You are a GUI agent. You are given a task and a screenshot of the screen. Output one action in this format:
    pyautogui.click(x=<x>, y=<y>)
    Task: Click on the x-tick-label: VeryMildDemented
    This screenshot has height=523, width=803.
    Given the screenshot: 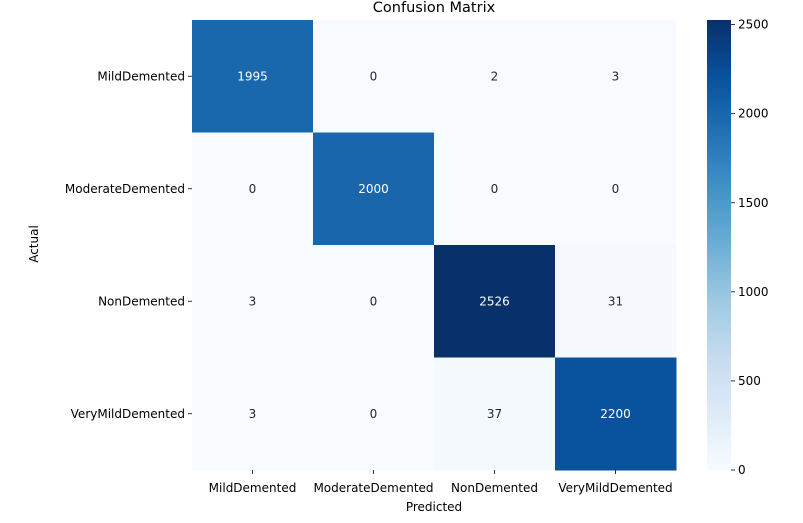 What is the action you would take?
    pyautogui.click(x=615, y=488)
    